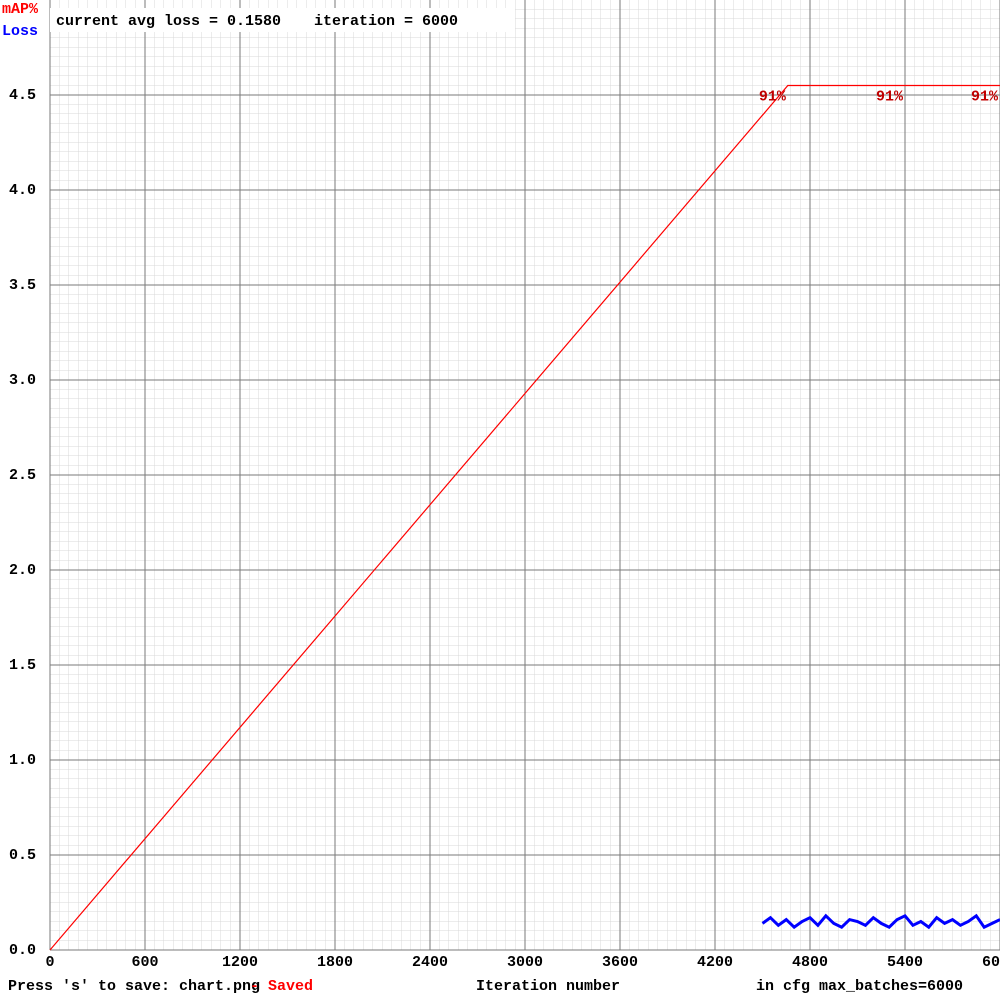  I want to click on y-tick-label: 0.0, so click(22, 950).